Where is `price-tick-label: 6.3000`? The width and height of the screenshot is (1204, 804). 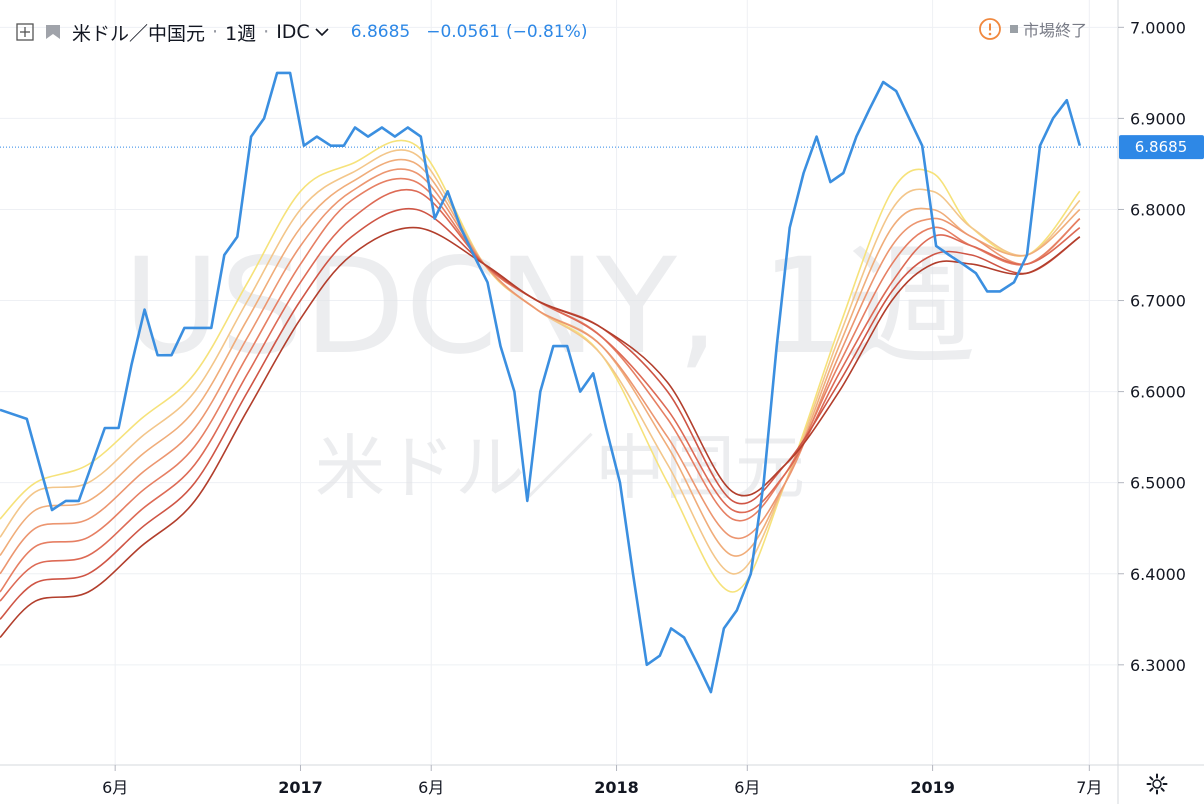
price-tick-label: 6.3000 is located at coordinates (1158, 665).